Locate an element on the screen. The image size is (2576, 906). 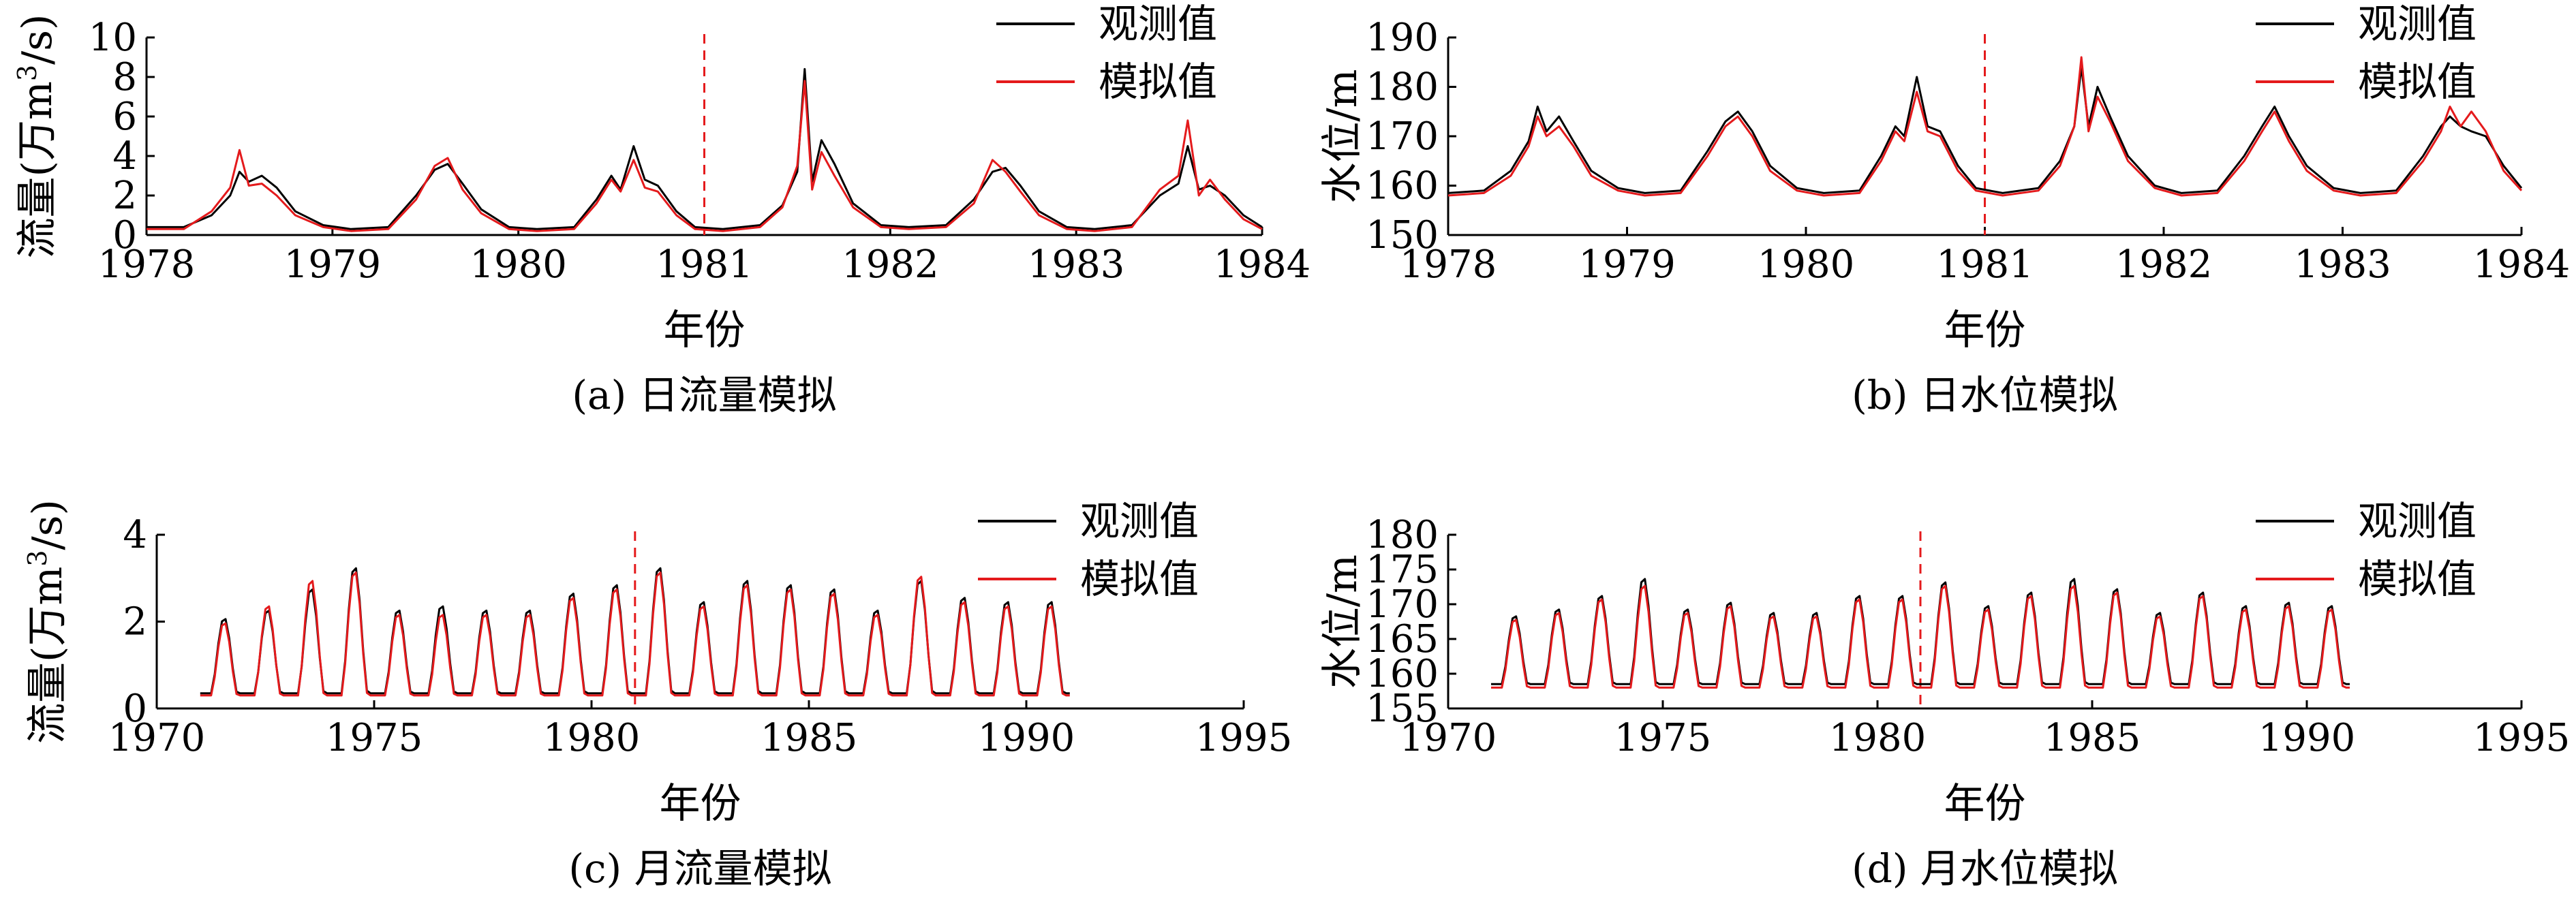
y-tick-label: 10 is located at coordinates (113, 38).